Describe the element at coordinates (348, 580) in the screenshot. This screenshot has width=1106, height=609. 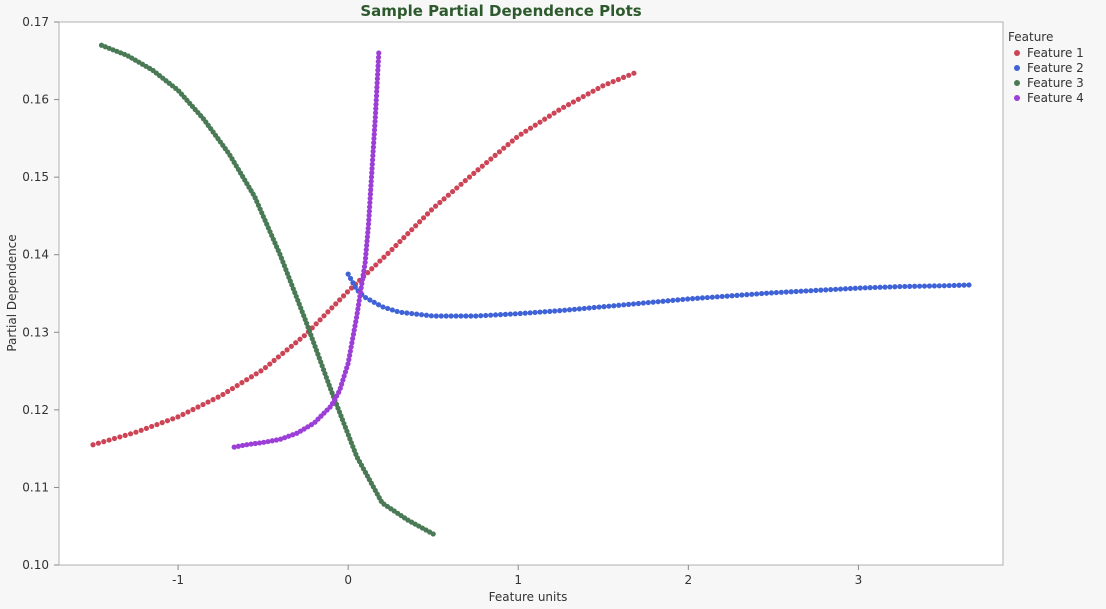
I see `x-tick-label: 0` at that location.